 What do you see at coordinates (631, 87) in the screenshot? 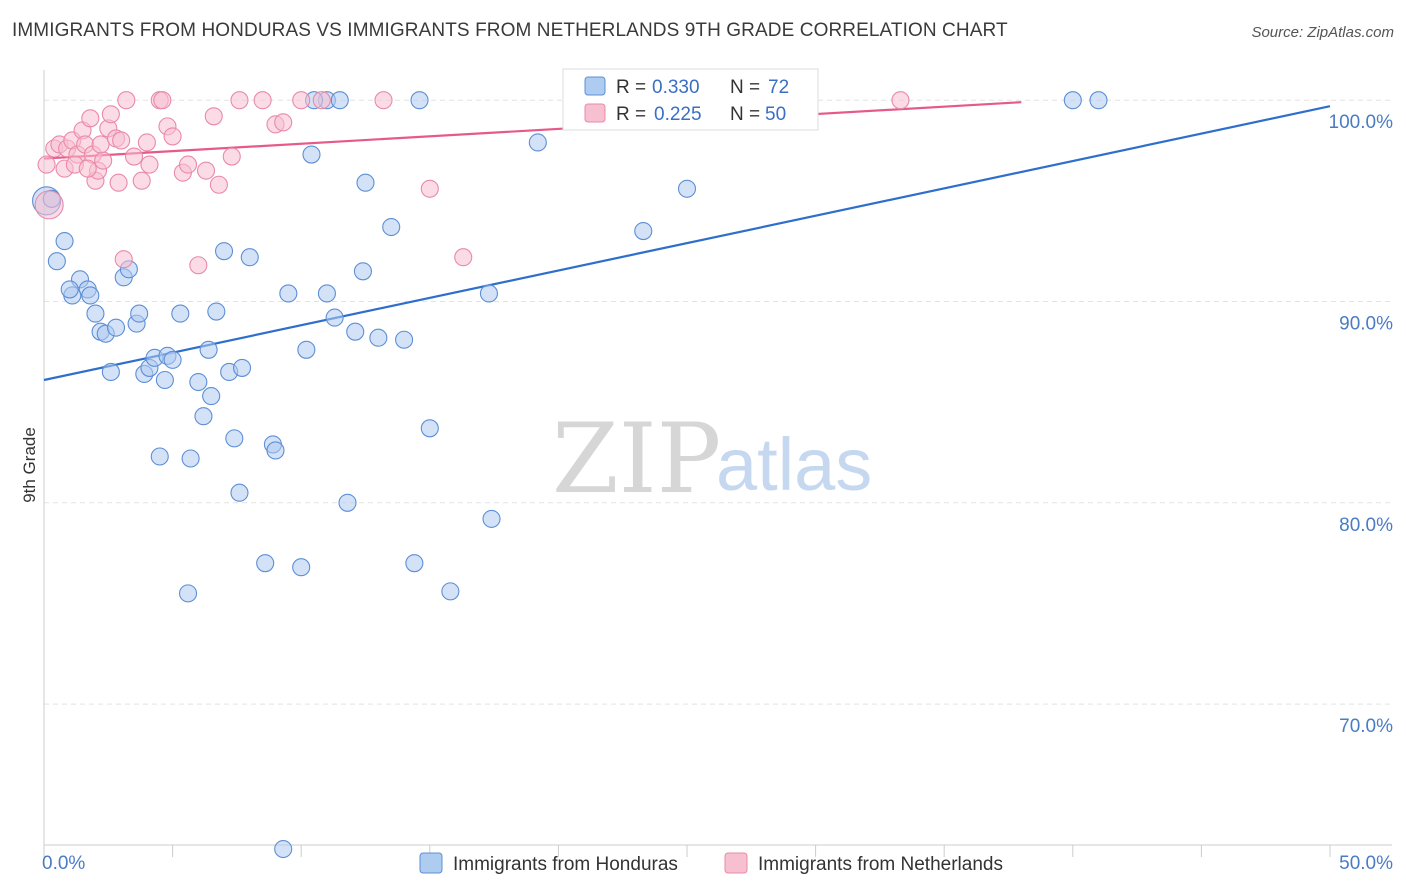
I see `legend-r-label-1: R =` at bounding box center [631, 87].